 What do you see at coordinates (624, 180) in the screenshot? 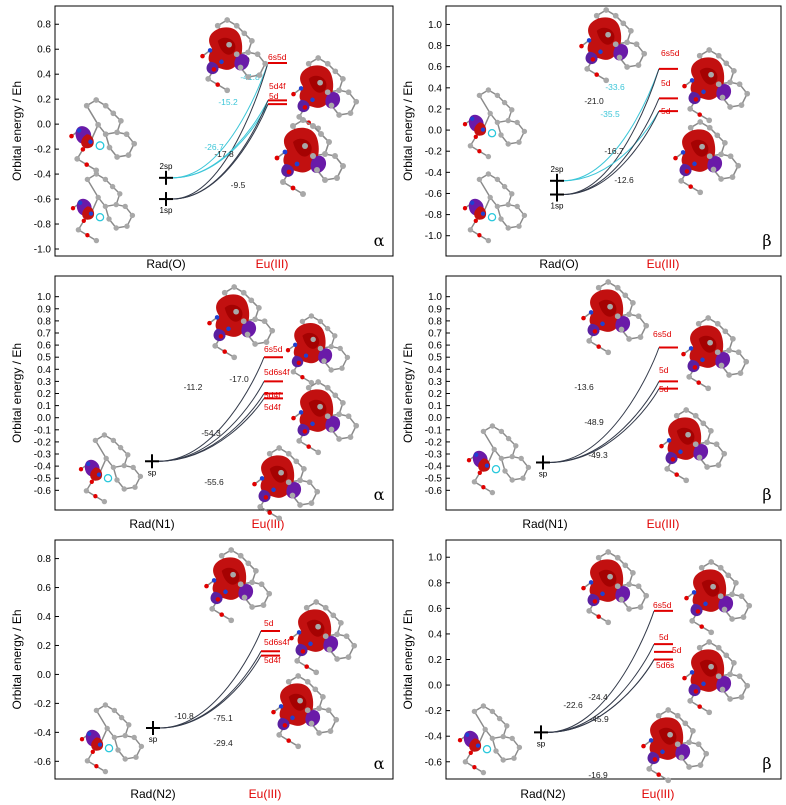
I see `transition-value-label: -12.6` at bounding box center [624, 180].